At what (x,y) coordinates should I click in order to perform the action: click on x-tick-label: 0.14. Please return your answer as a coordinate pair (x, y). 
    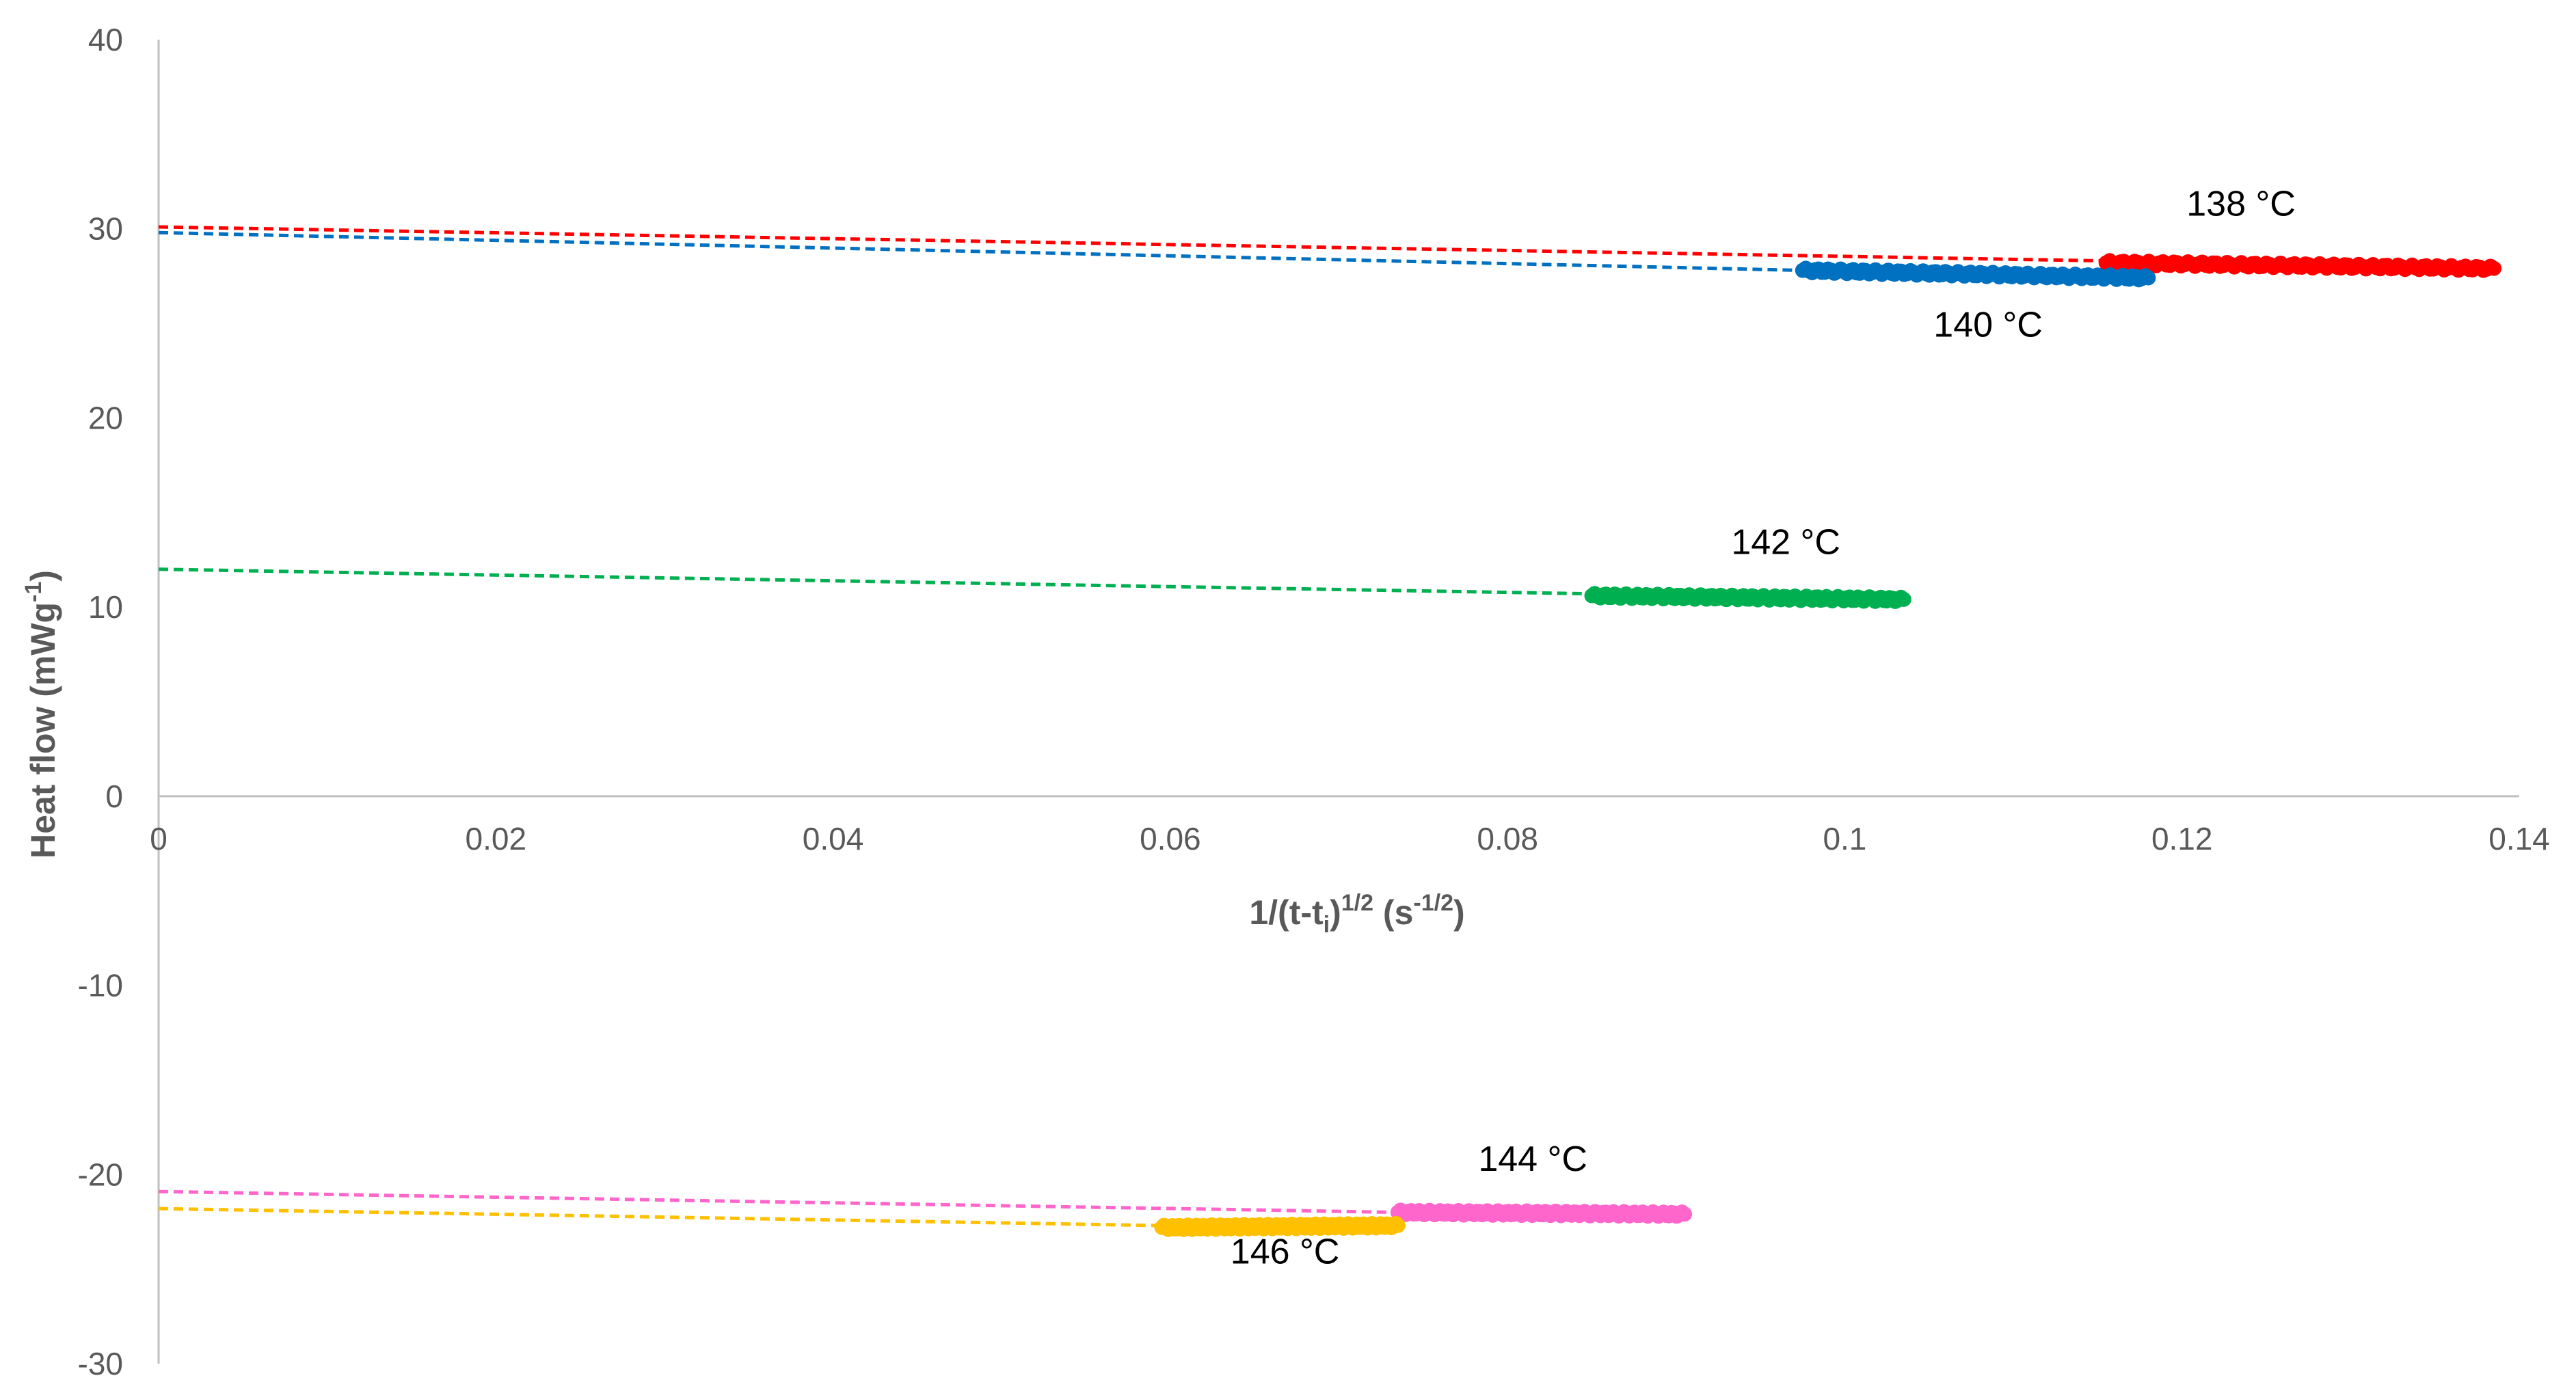
    Looking at the image, I should click on (2519, 838).